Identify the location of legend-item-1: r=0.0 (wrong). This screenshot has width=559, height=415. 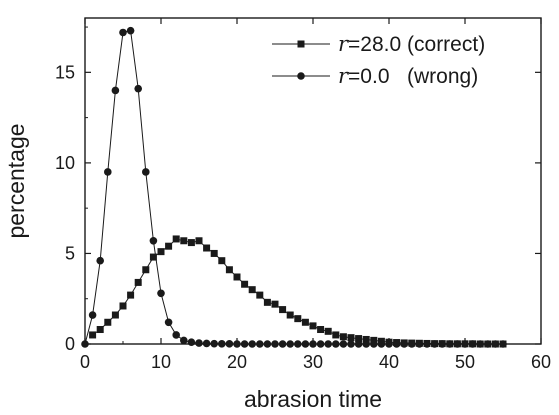
(375, 76).